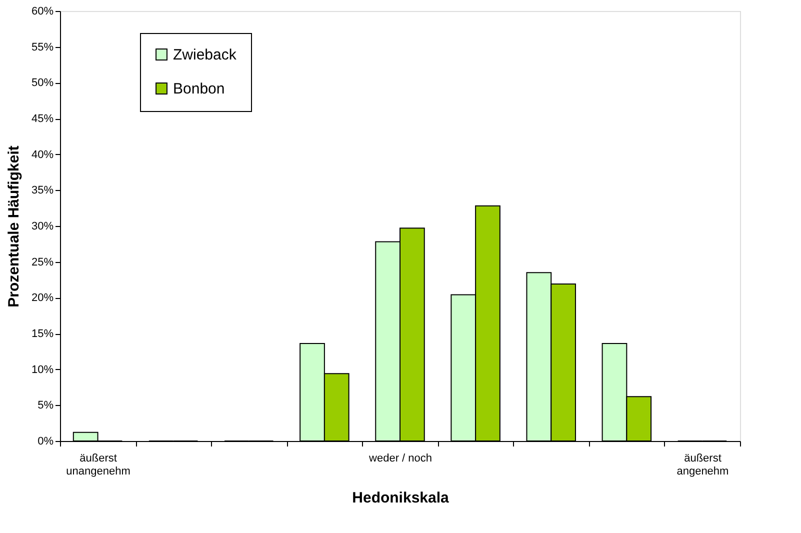 This screenshot has width=801, height=533. Describe the element at coordinates (42, 154) in the screenshot. I see `y-tick-label: 40%` at that location.